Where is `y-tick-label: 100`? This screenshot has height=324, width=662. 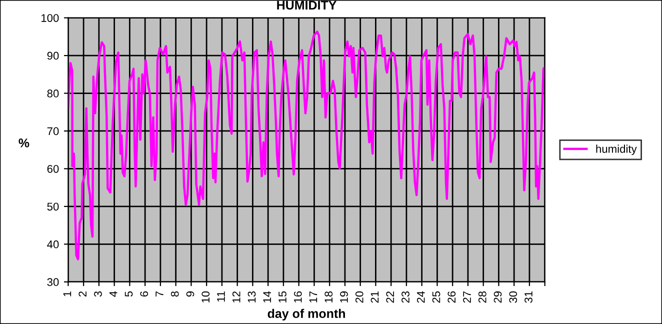 y-tick-label: 100 is located at coordinates (50, 18).